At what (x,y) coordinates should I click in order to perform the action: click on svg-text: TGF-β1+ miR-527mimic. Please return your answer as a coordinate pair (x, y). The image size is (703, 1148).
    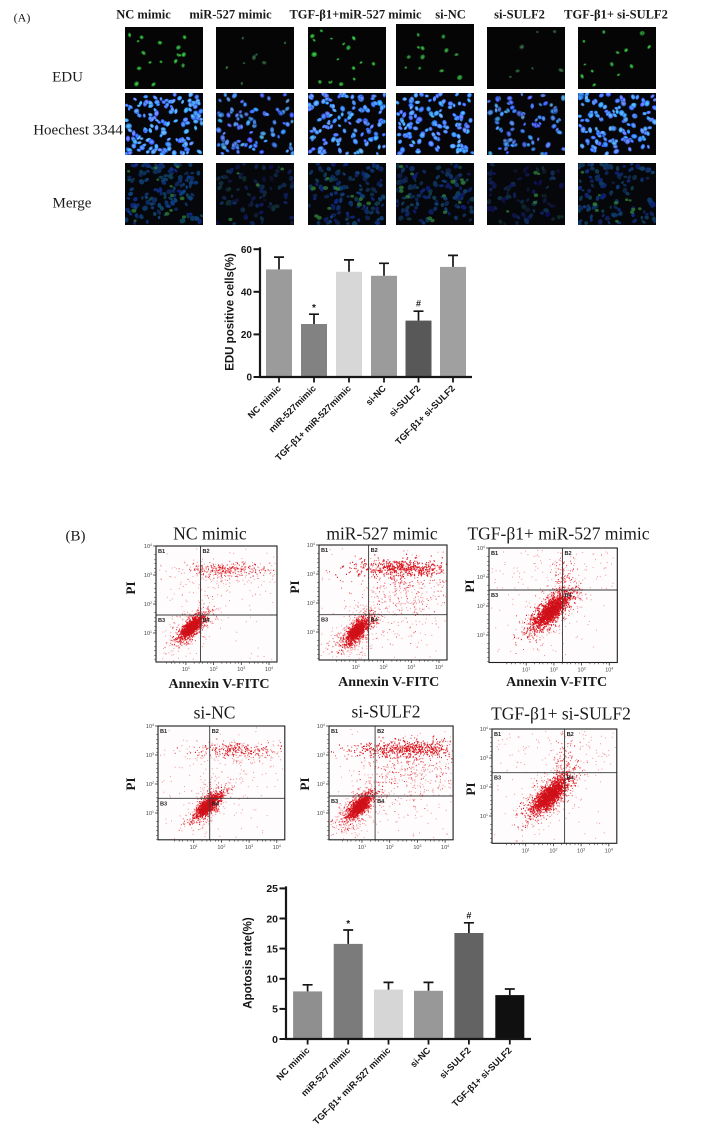
    Looking at the image, I should click on (312, 422).